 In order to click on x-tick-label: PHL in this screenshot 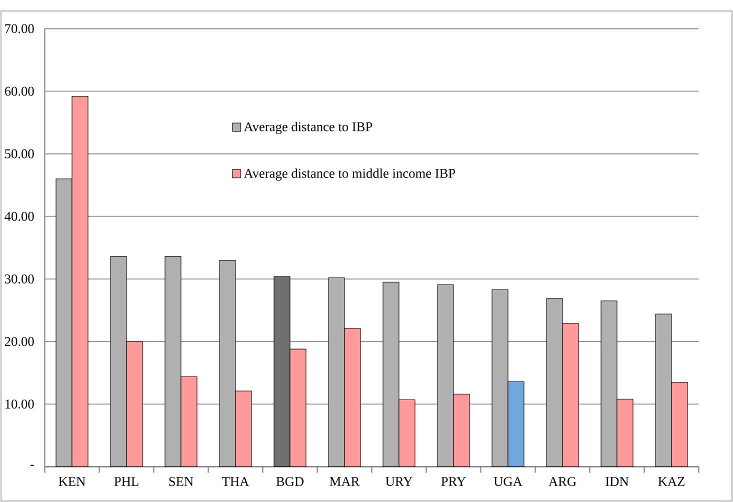, I will do `click(126, 481)`.